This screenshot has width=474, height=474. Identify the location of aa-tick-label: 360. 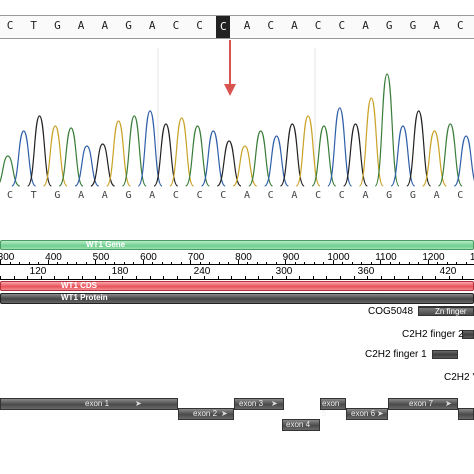
(366, 271).